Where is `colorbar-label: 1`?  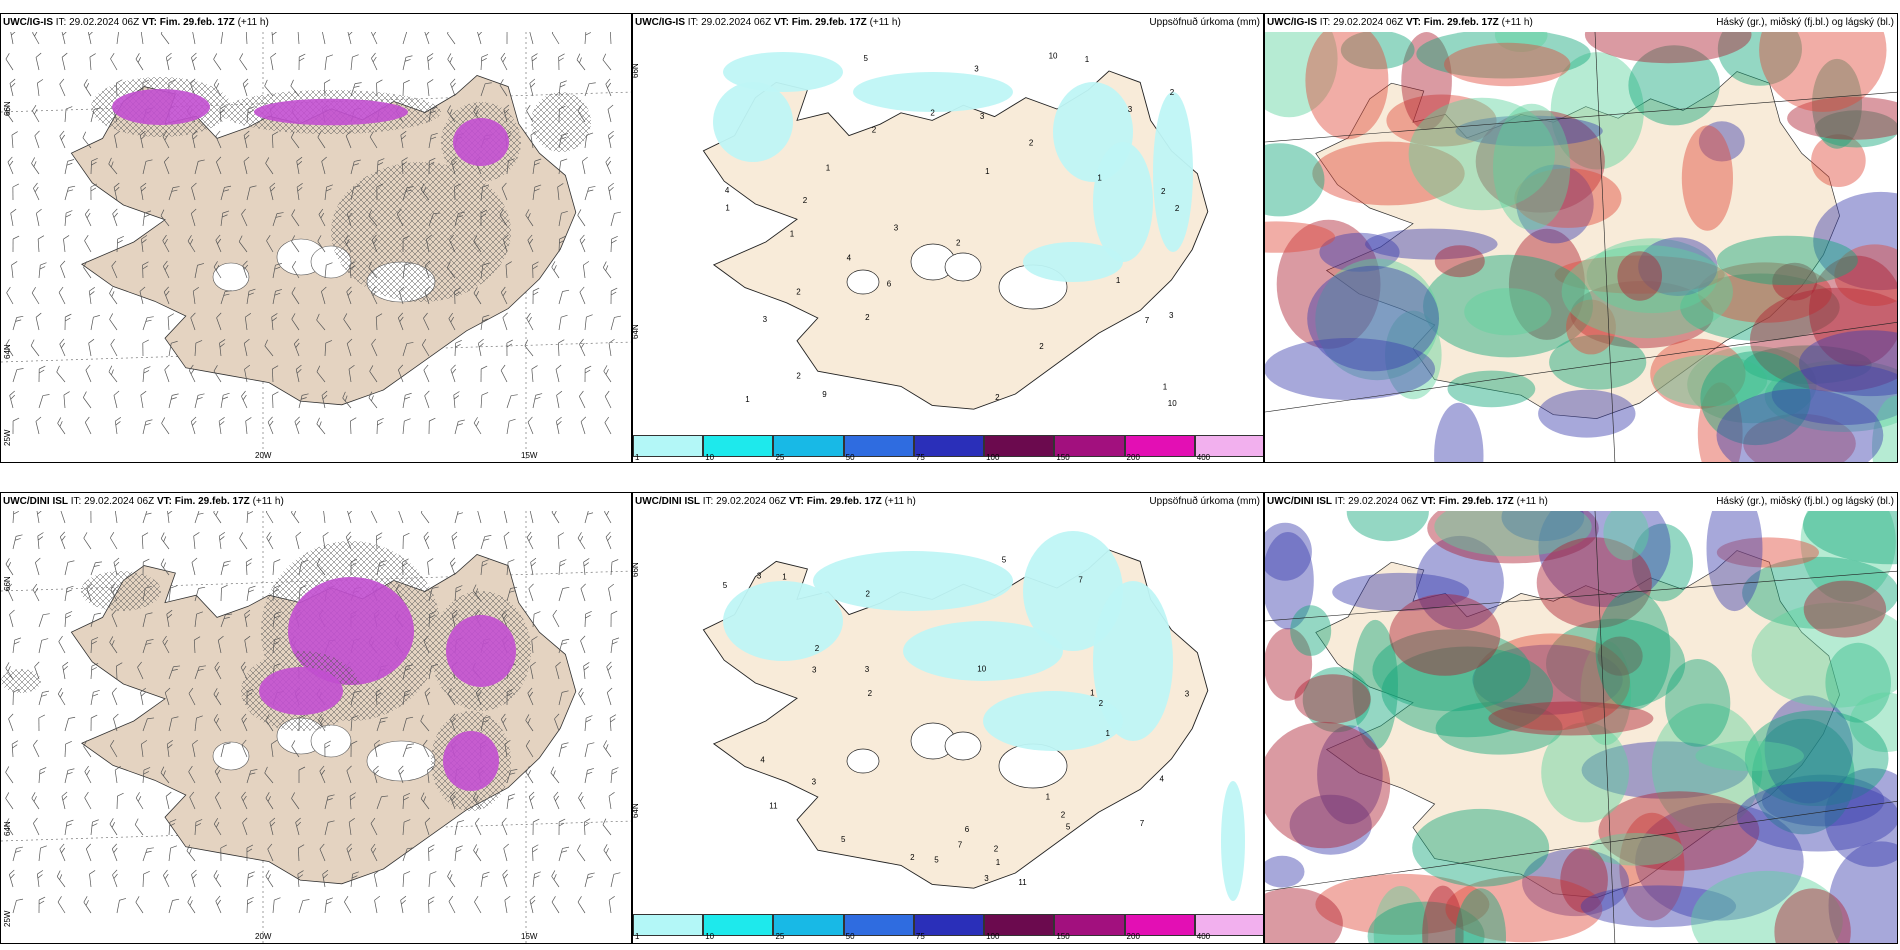
colorbar-label: 1 is located at coordinates (637, 457).